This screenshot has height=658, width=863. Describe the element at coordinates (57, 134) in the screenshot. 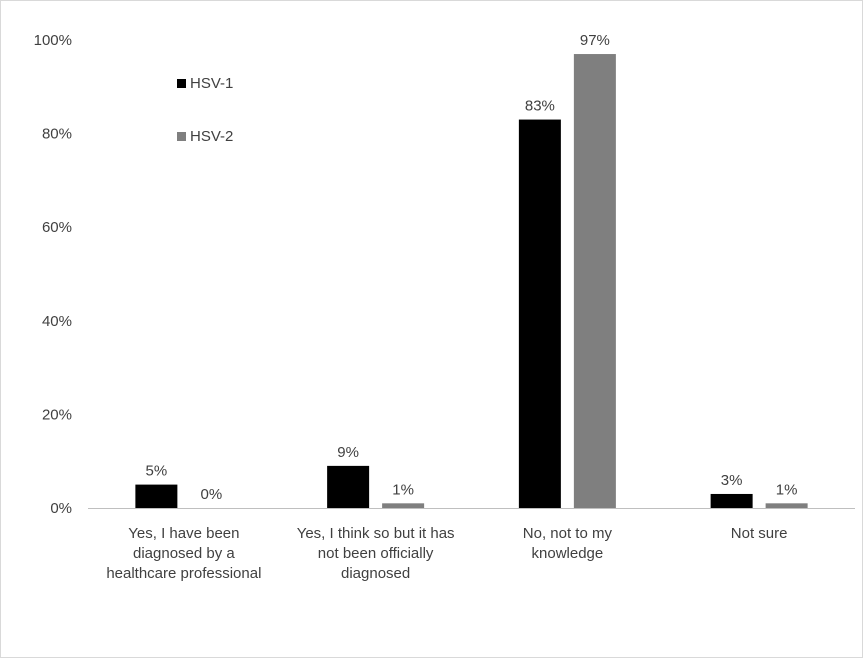

I see `y-tick-label: 80%` at that location.